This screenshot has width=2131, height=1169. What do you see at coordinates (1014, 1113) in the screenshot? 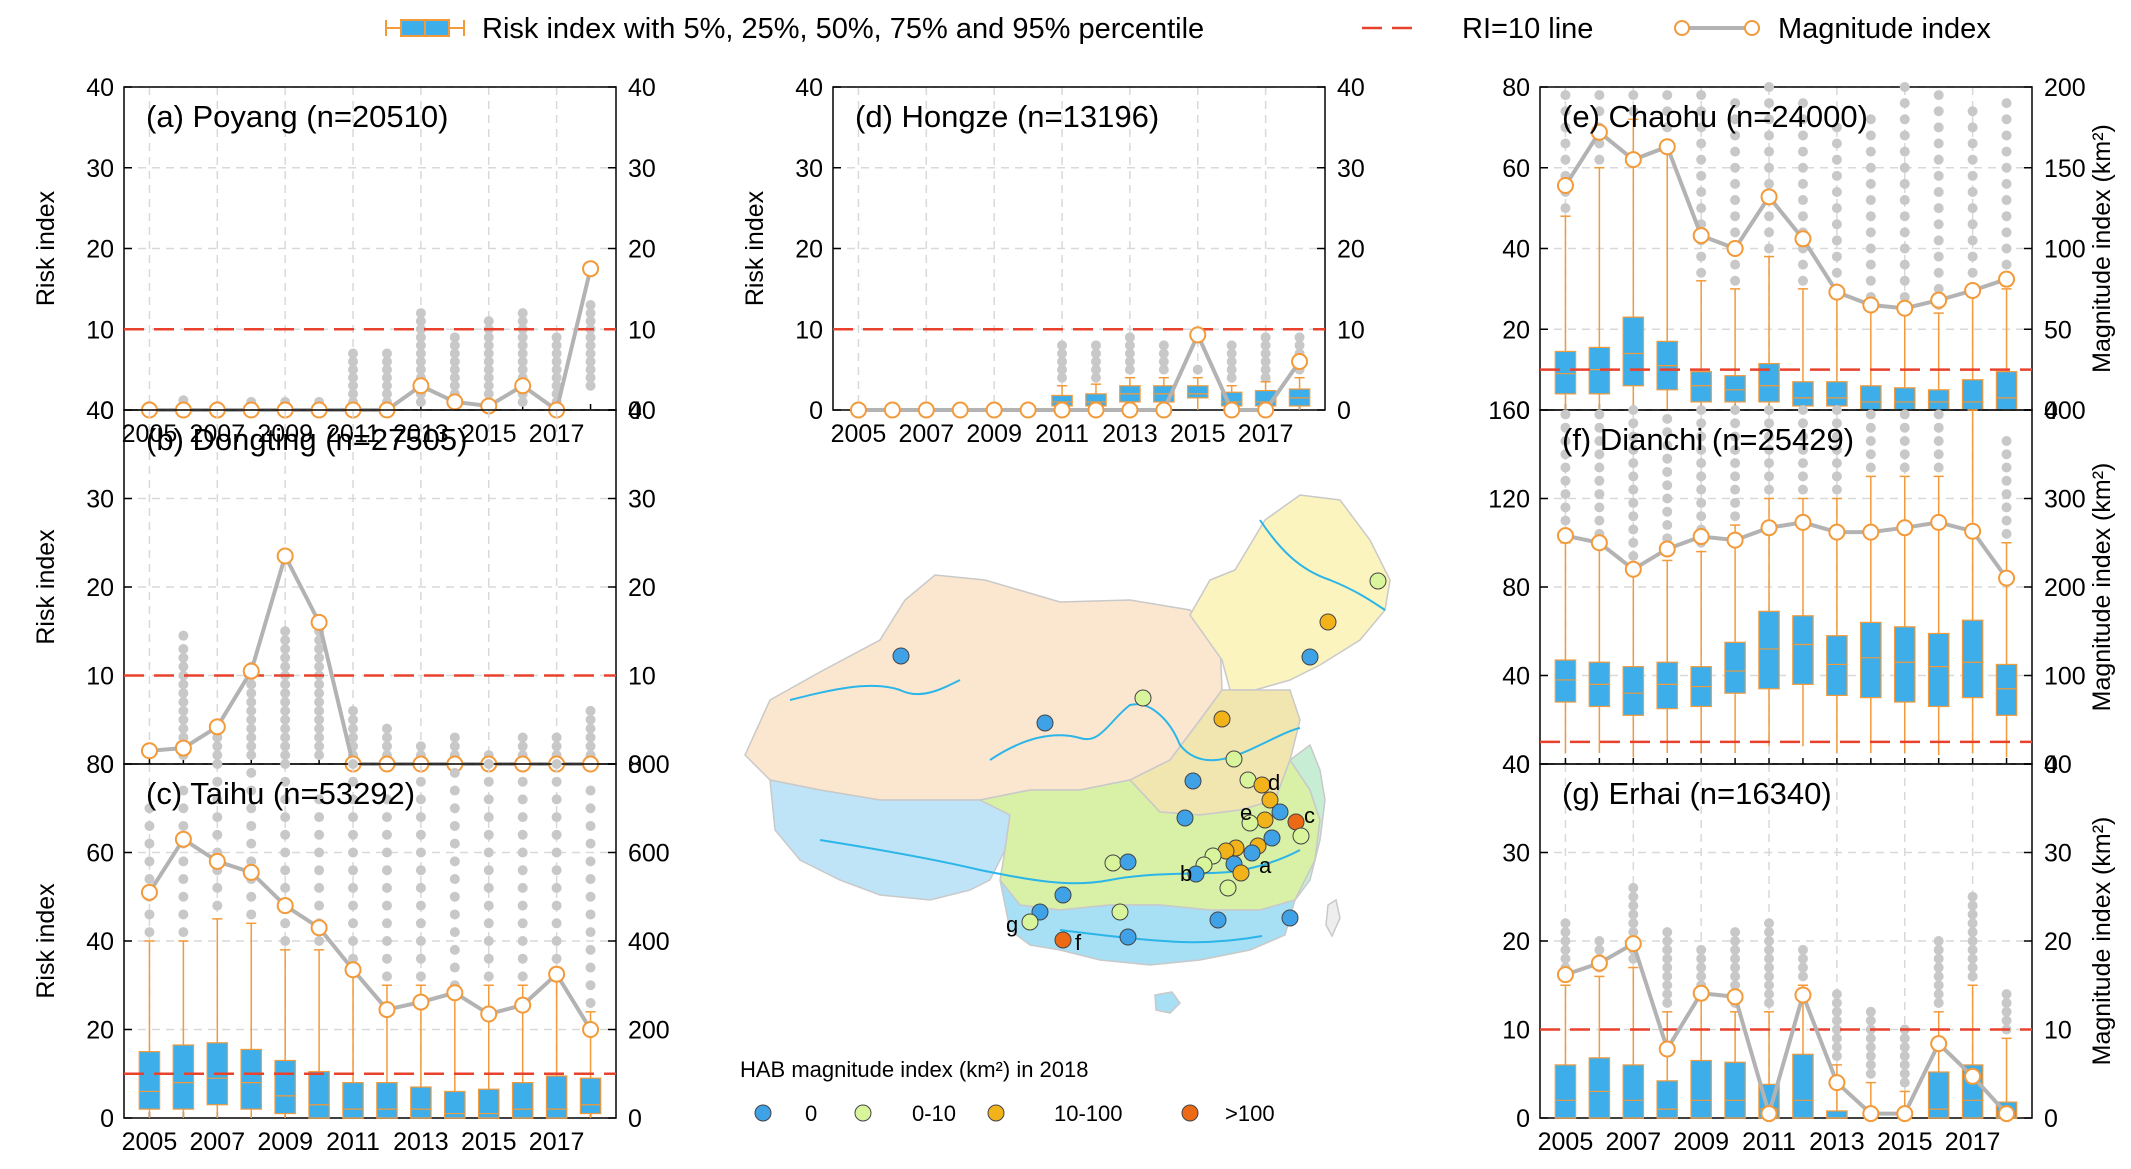
I see `map-legend-classes: 0 0-10 10-100 >100` at bounding box center [1014, 1113].